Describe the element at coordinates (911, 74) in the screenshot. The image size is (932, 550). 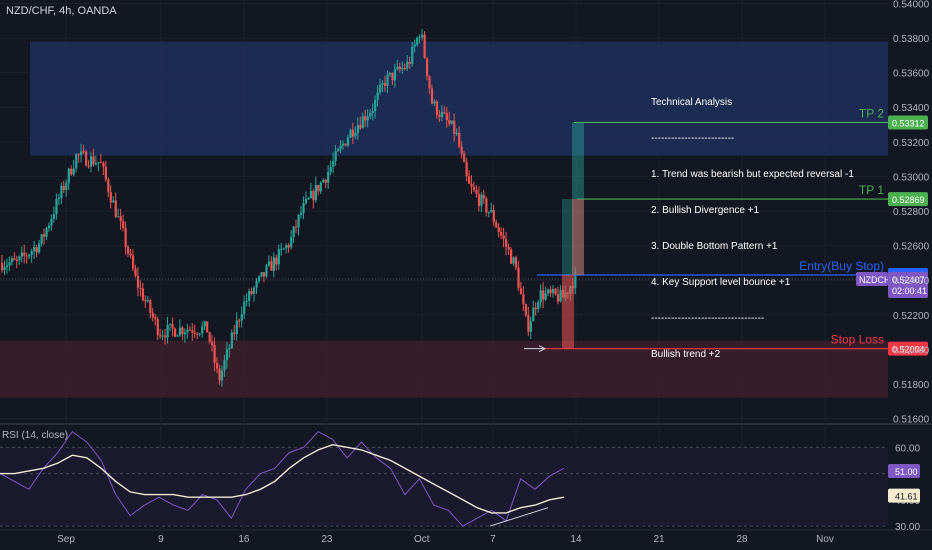
I see `price-axis-tick: 0.53600` at that location.